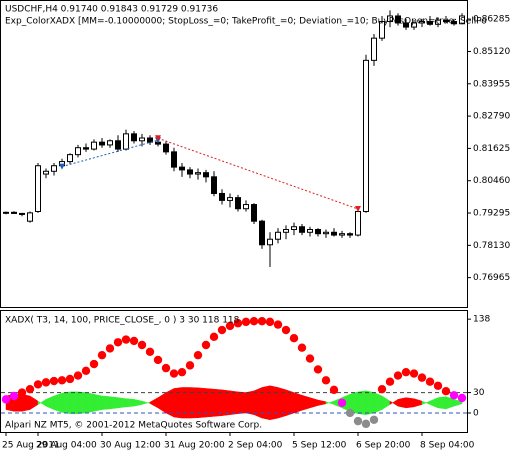 Image resolution: width=516 pixels, height=457 pixels. What do you see at coordinates (447, 446) in the screenshot?
I see `x-tick-label: 8 Sep 04:00` at bounding box center [447, 446].